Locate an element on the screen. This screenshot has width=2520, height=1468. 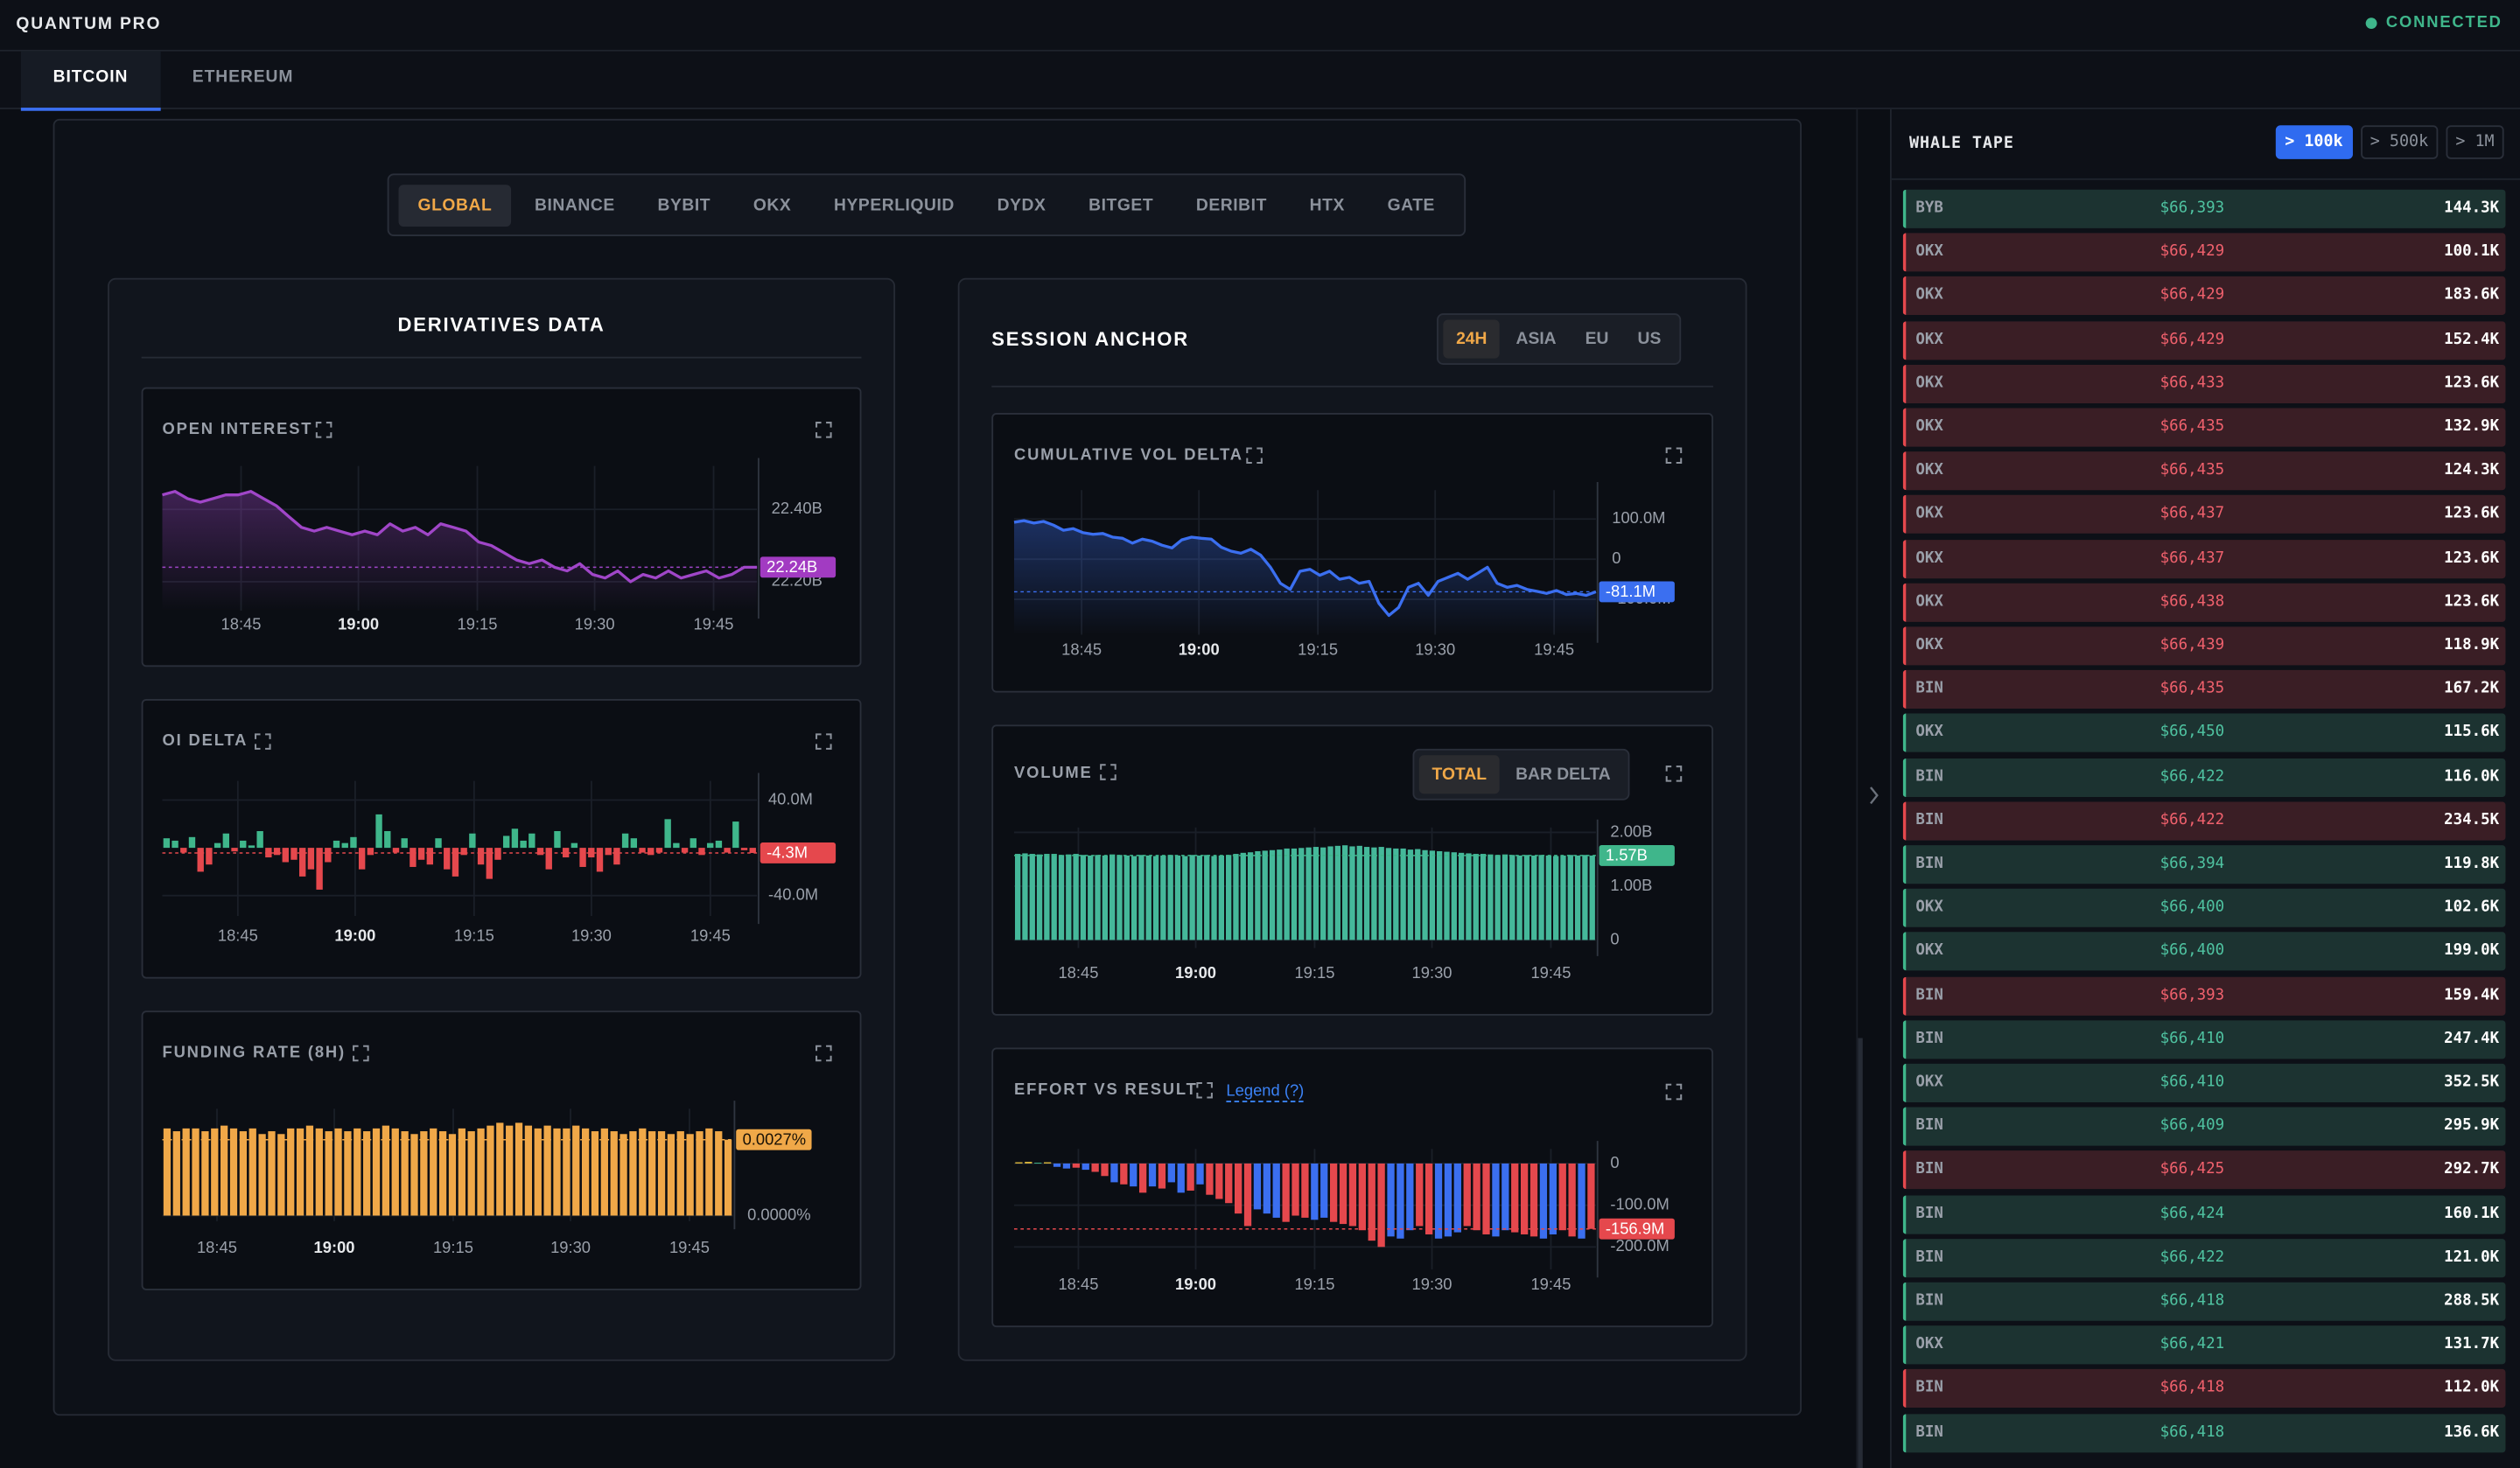
tab: ETHEREUM is located at coordinates (243, 77).